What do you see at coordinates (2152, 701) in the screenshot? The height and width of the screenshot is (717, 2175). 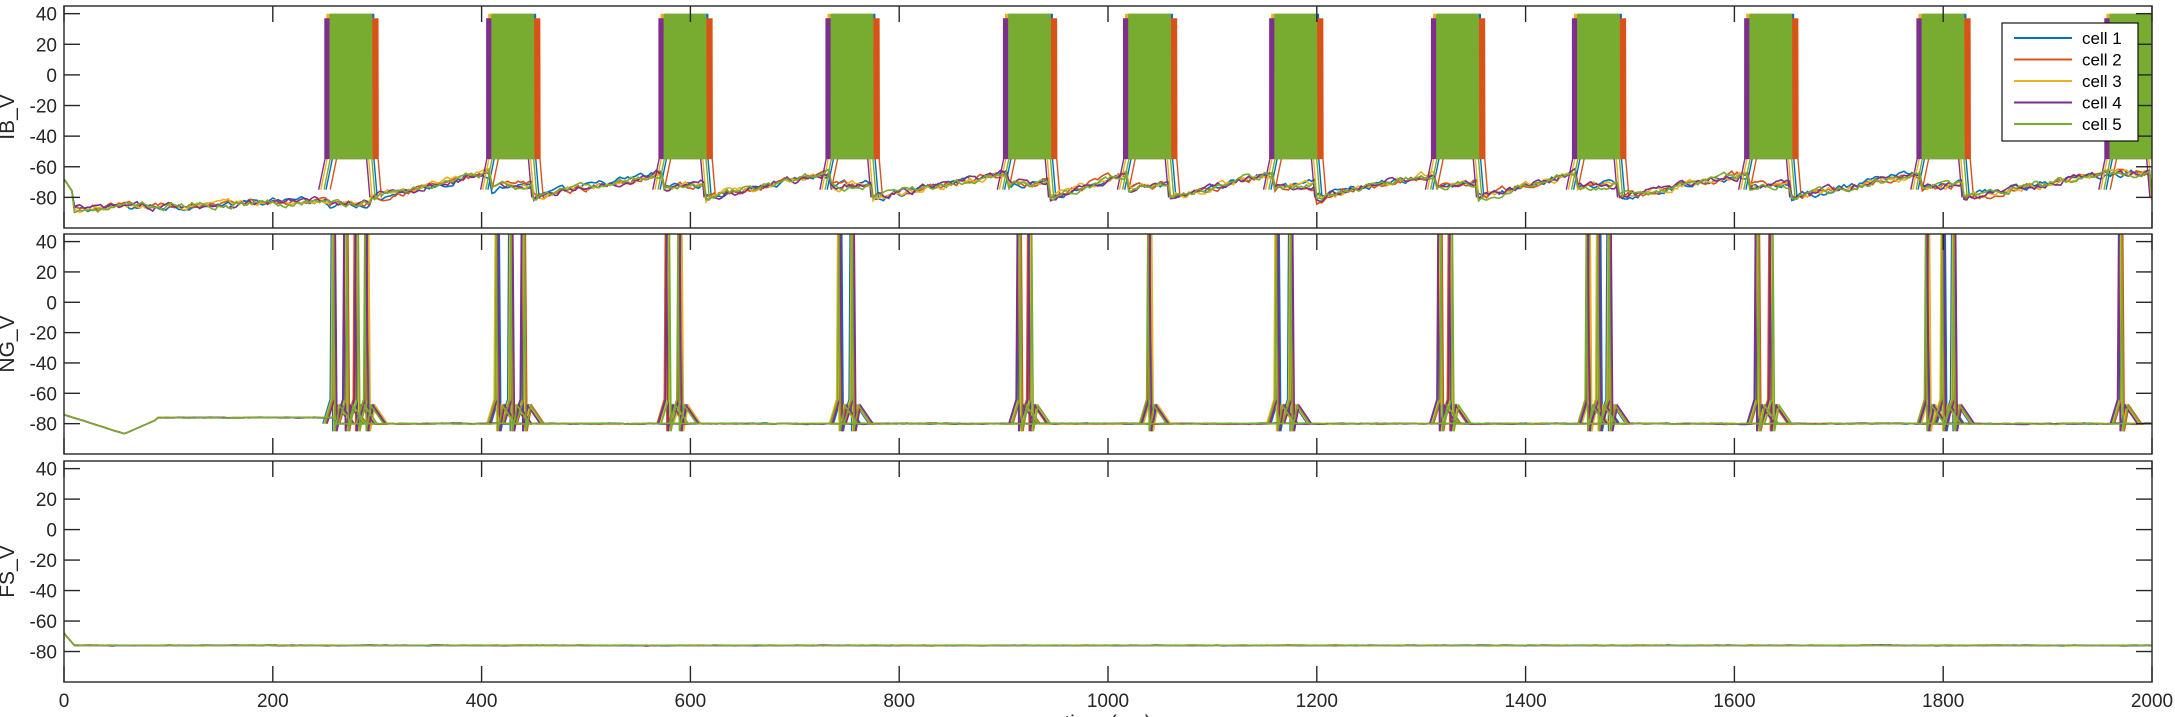 I see `x-tick-label: 2000` at bounding box center [2152, 701].